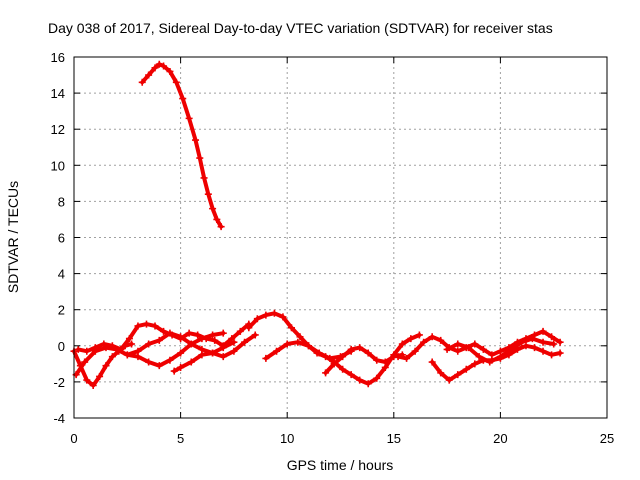 This screenshot has height=480, width=640. I want to click on x-tick-label: 20, so click(500, 438).